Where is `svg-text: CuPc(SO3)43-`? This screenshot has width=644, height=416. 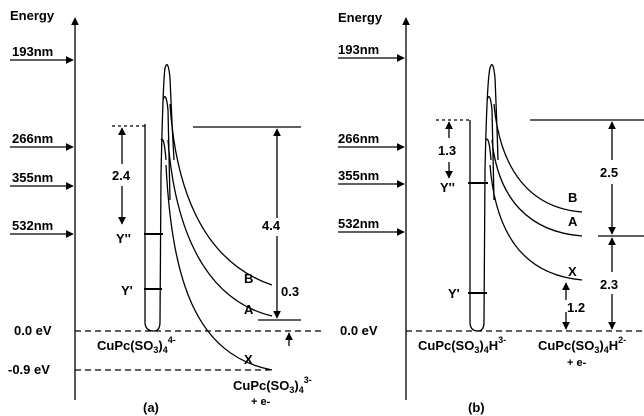 svg-text: CuPc(SO3)43- is located at coordinates (272, 385).